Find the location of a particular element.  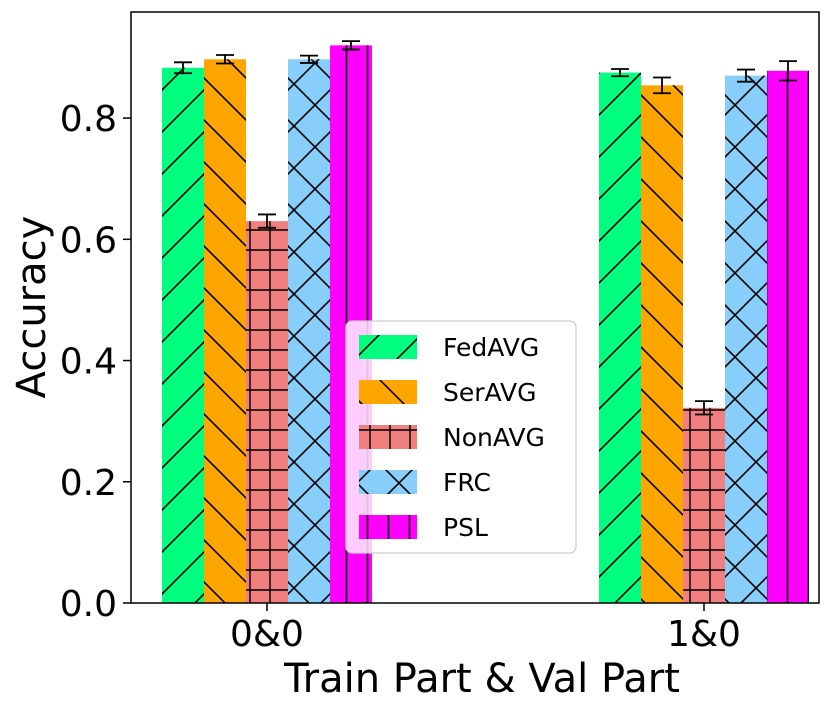

legend-item-nonavg: NonAVG is located at coordinates (452, 437).